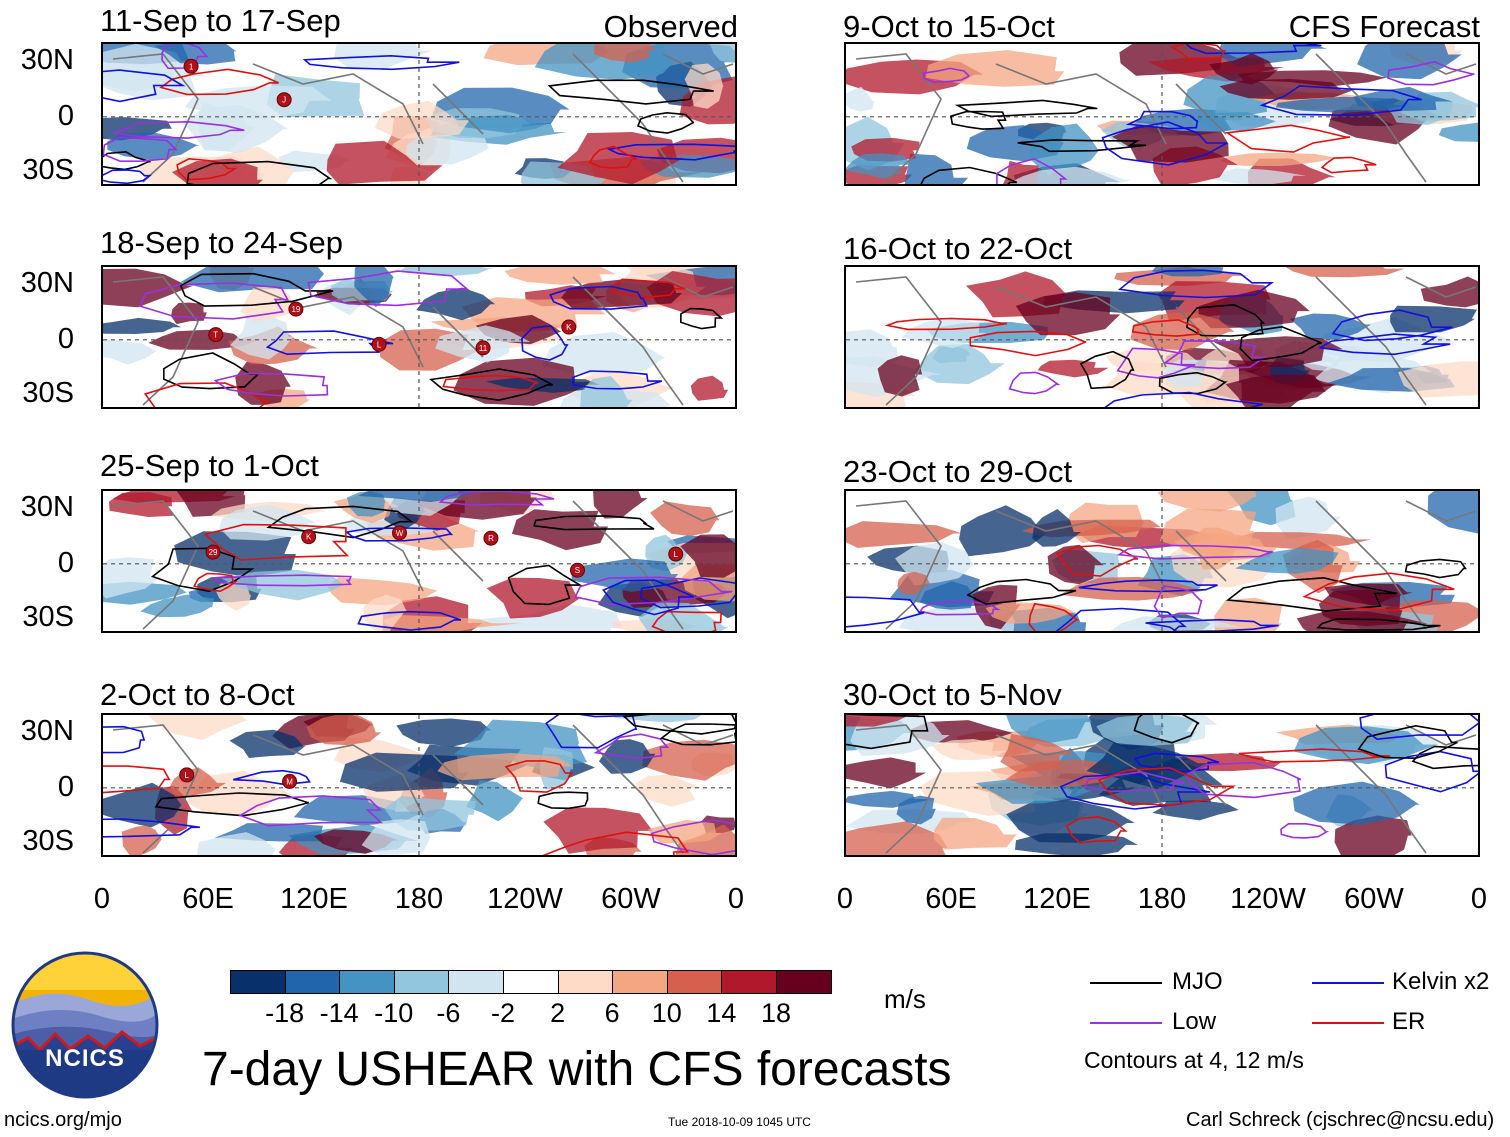 The image size is (1510, 1137). What do you see at coordinates (295, 309) in the screenshot?
I see `svg-text: 19` at bounding box center [295, 309].